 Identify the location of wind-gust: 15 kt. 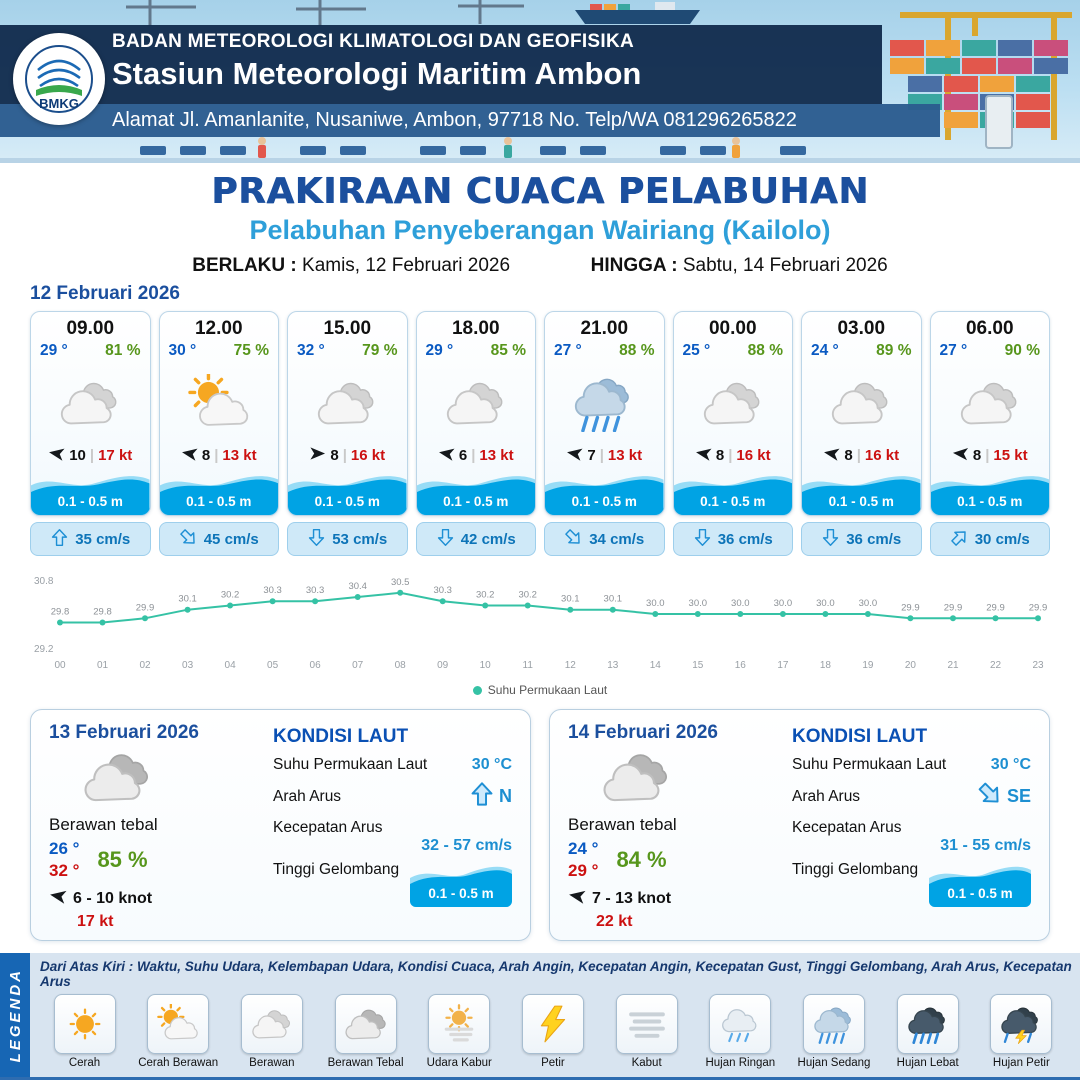
(1010, 455).